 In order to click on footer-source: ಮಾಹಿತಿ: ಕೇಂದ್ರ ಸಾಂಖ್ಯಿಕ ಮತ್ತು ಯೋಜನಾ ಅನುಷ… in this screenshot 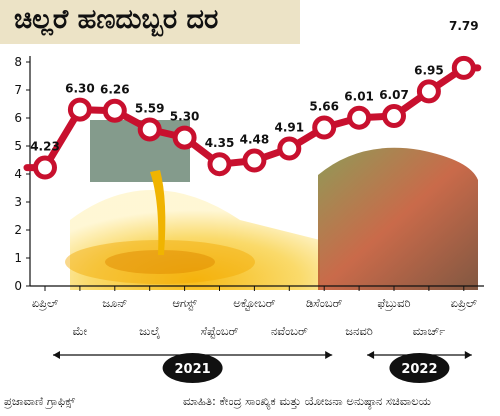, I will do `click(307, 401)`.